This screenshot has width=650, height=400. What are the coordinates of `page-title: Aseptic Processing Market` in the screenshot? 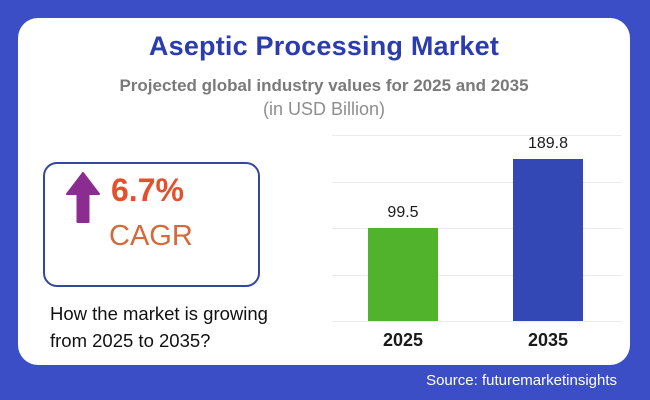 It's located at (324, 46).